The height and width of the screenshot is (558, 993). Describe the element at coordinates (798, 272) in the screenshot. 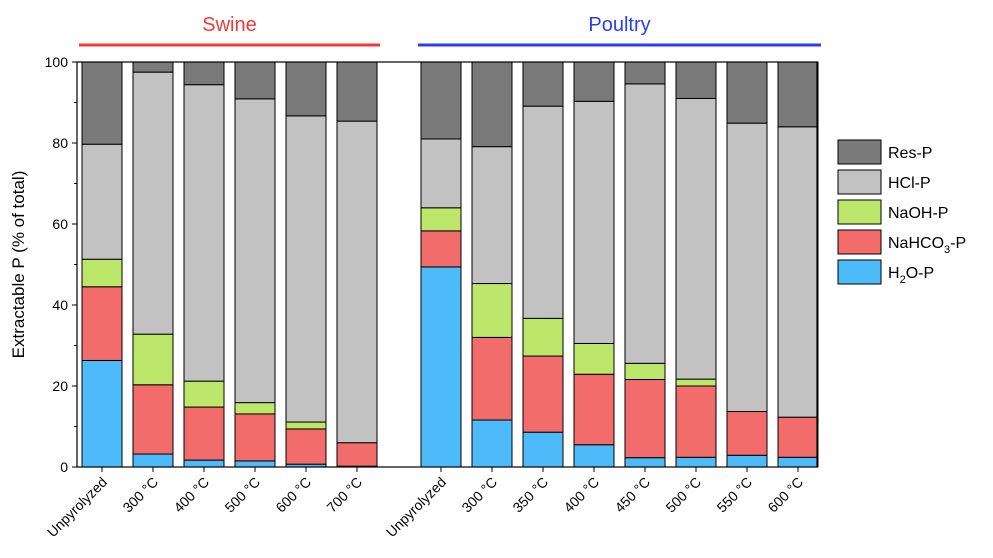

I see `bar-segment-hcl-p-poultry-600-c` at that location.